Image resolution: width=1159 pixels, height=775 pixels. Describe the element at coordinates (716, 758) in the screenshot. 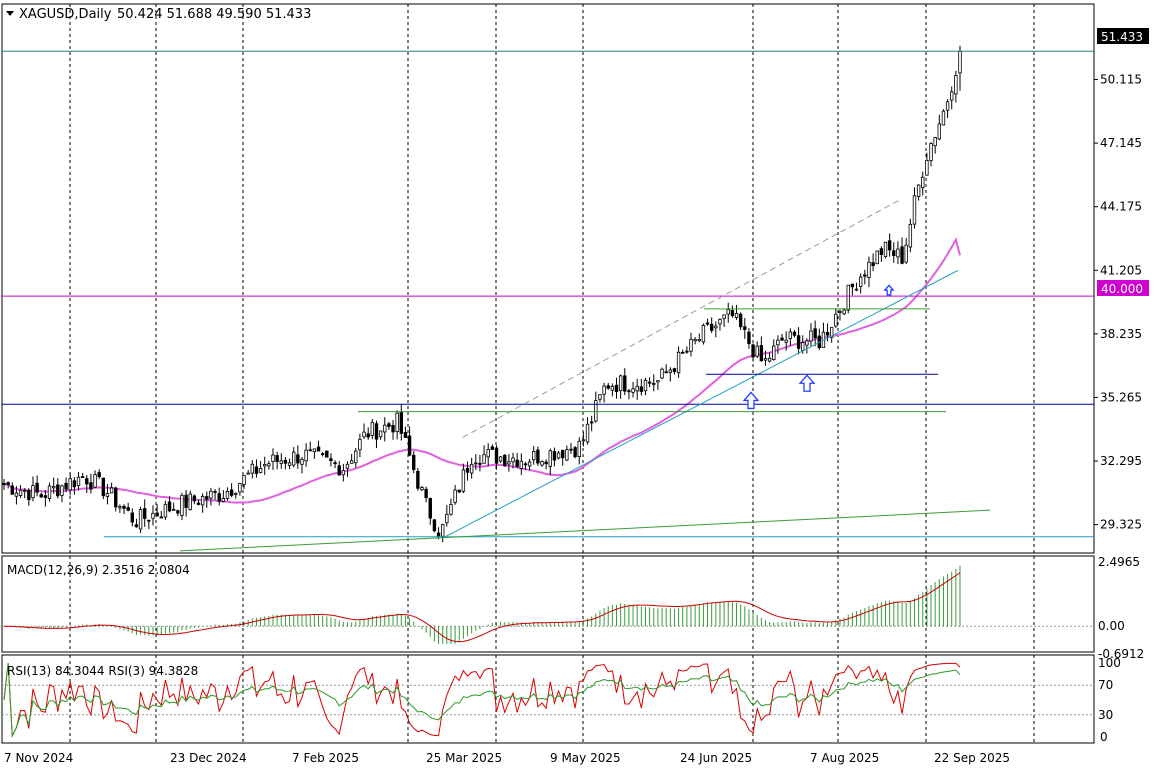

I see `time-tick-label-5: 24 Jun 2025` at that location.